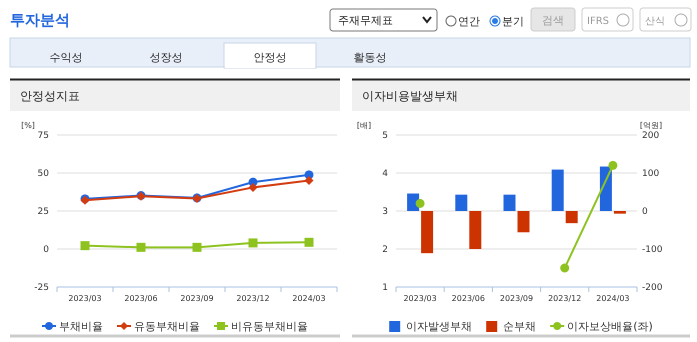 This screenshot has height=342, width=697. Describe the element at coordinates (652, 250) in the screenshot. I see `y2-tick-label: -100` at that location.